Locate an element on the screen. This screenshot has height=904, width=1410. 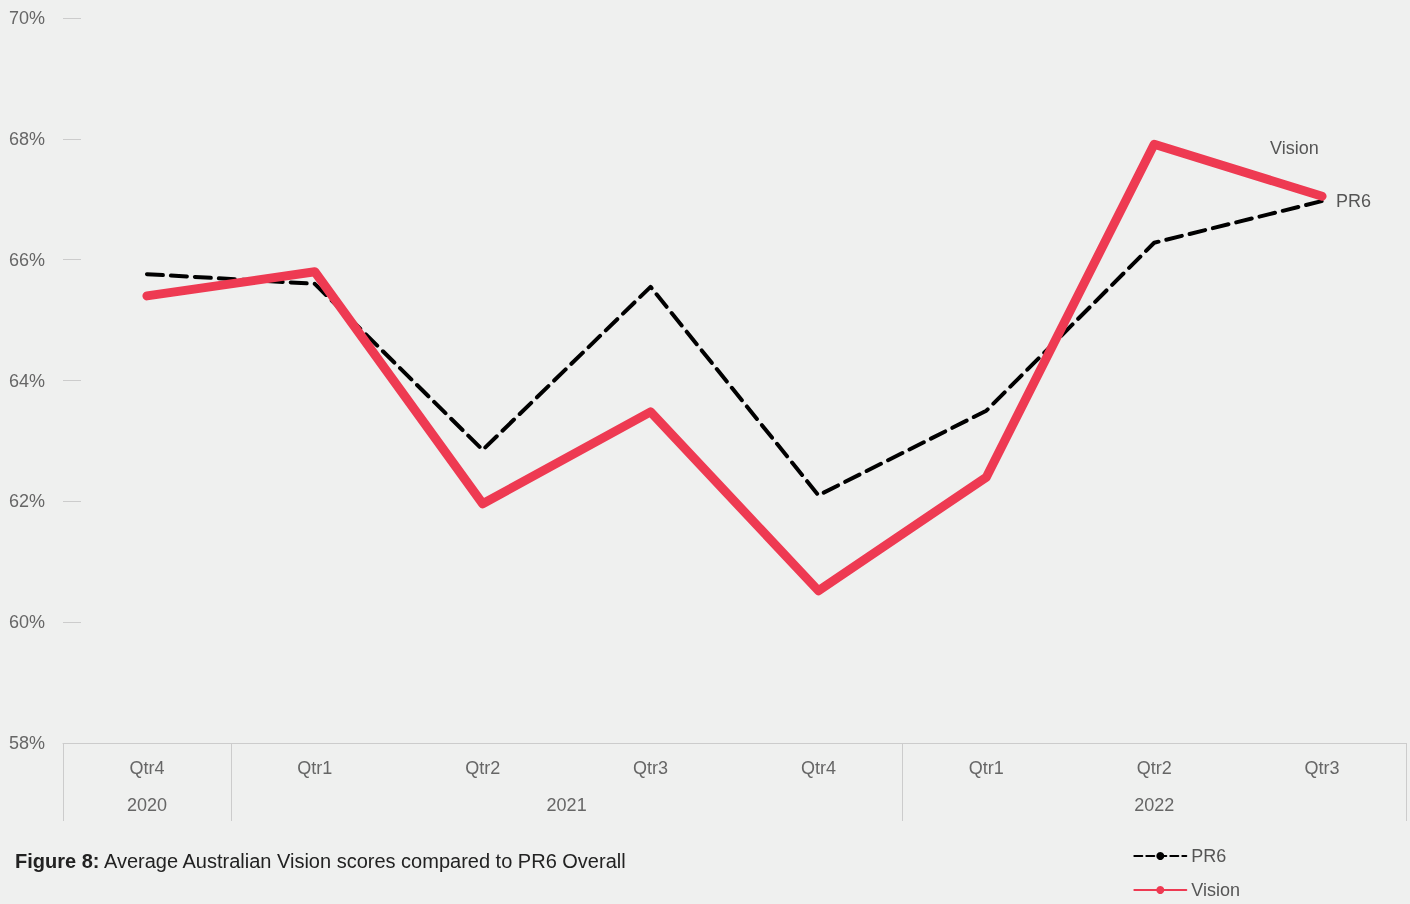
legend-label: Vision is located at coordinates (1215, 890).